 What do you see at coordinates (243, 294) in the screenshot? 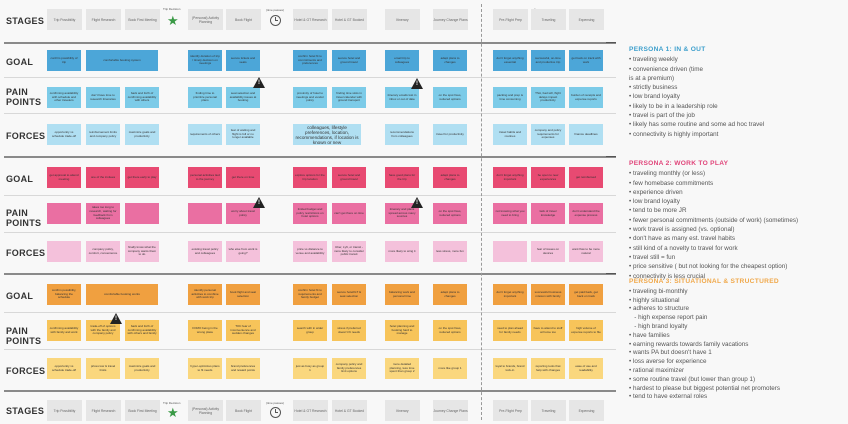
I see `sticky-note: book flight and seat selection` at bounding box center [243, 294].